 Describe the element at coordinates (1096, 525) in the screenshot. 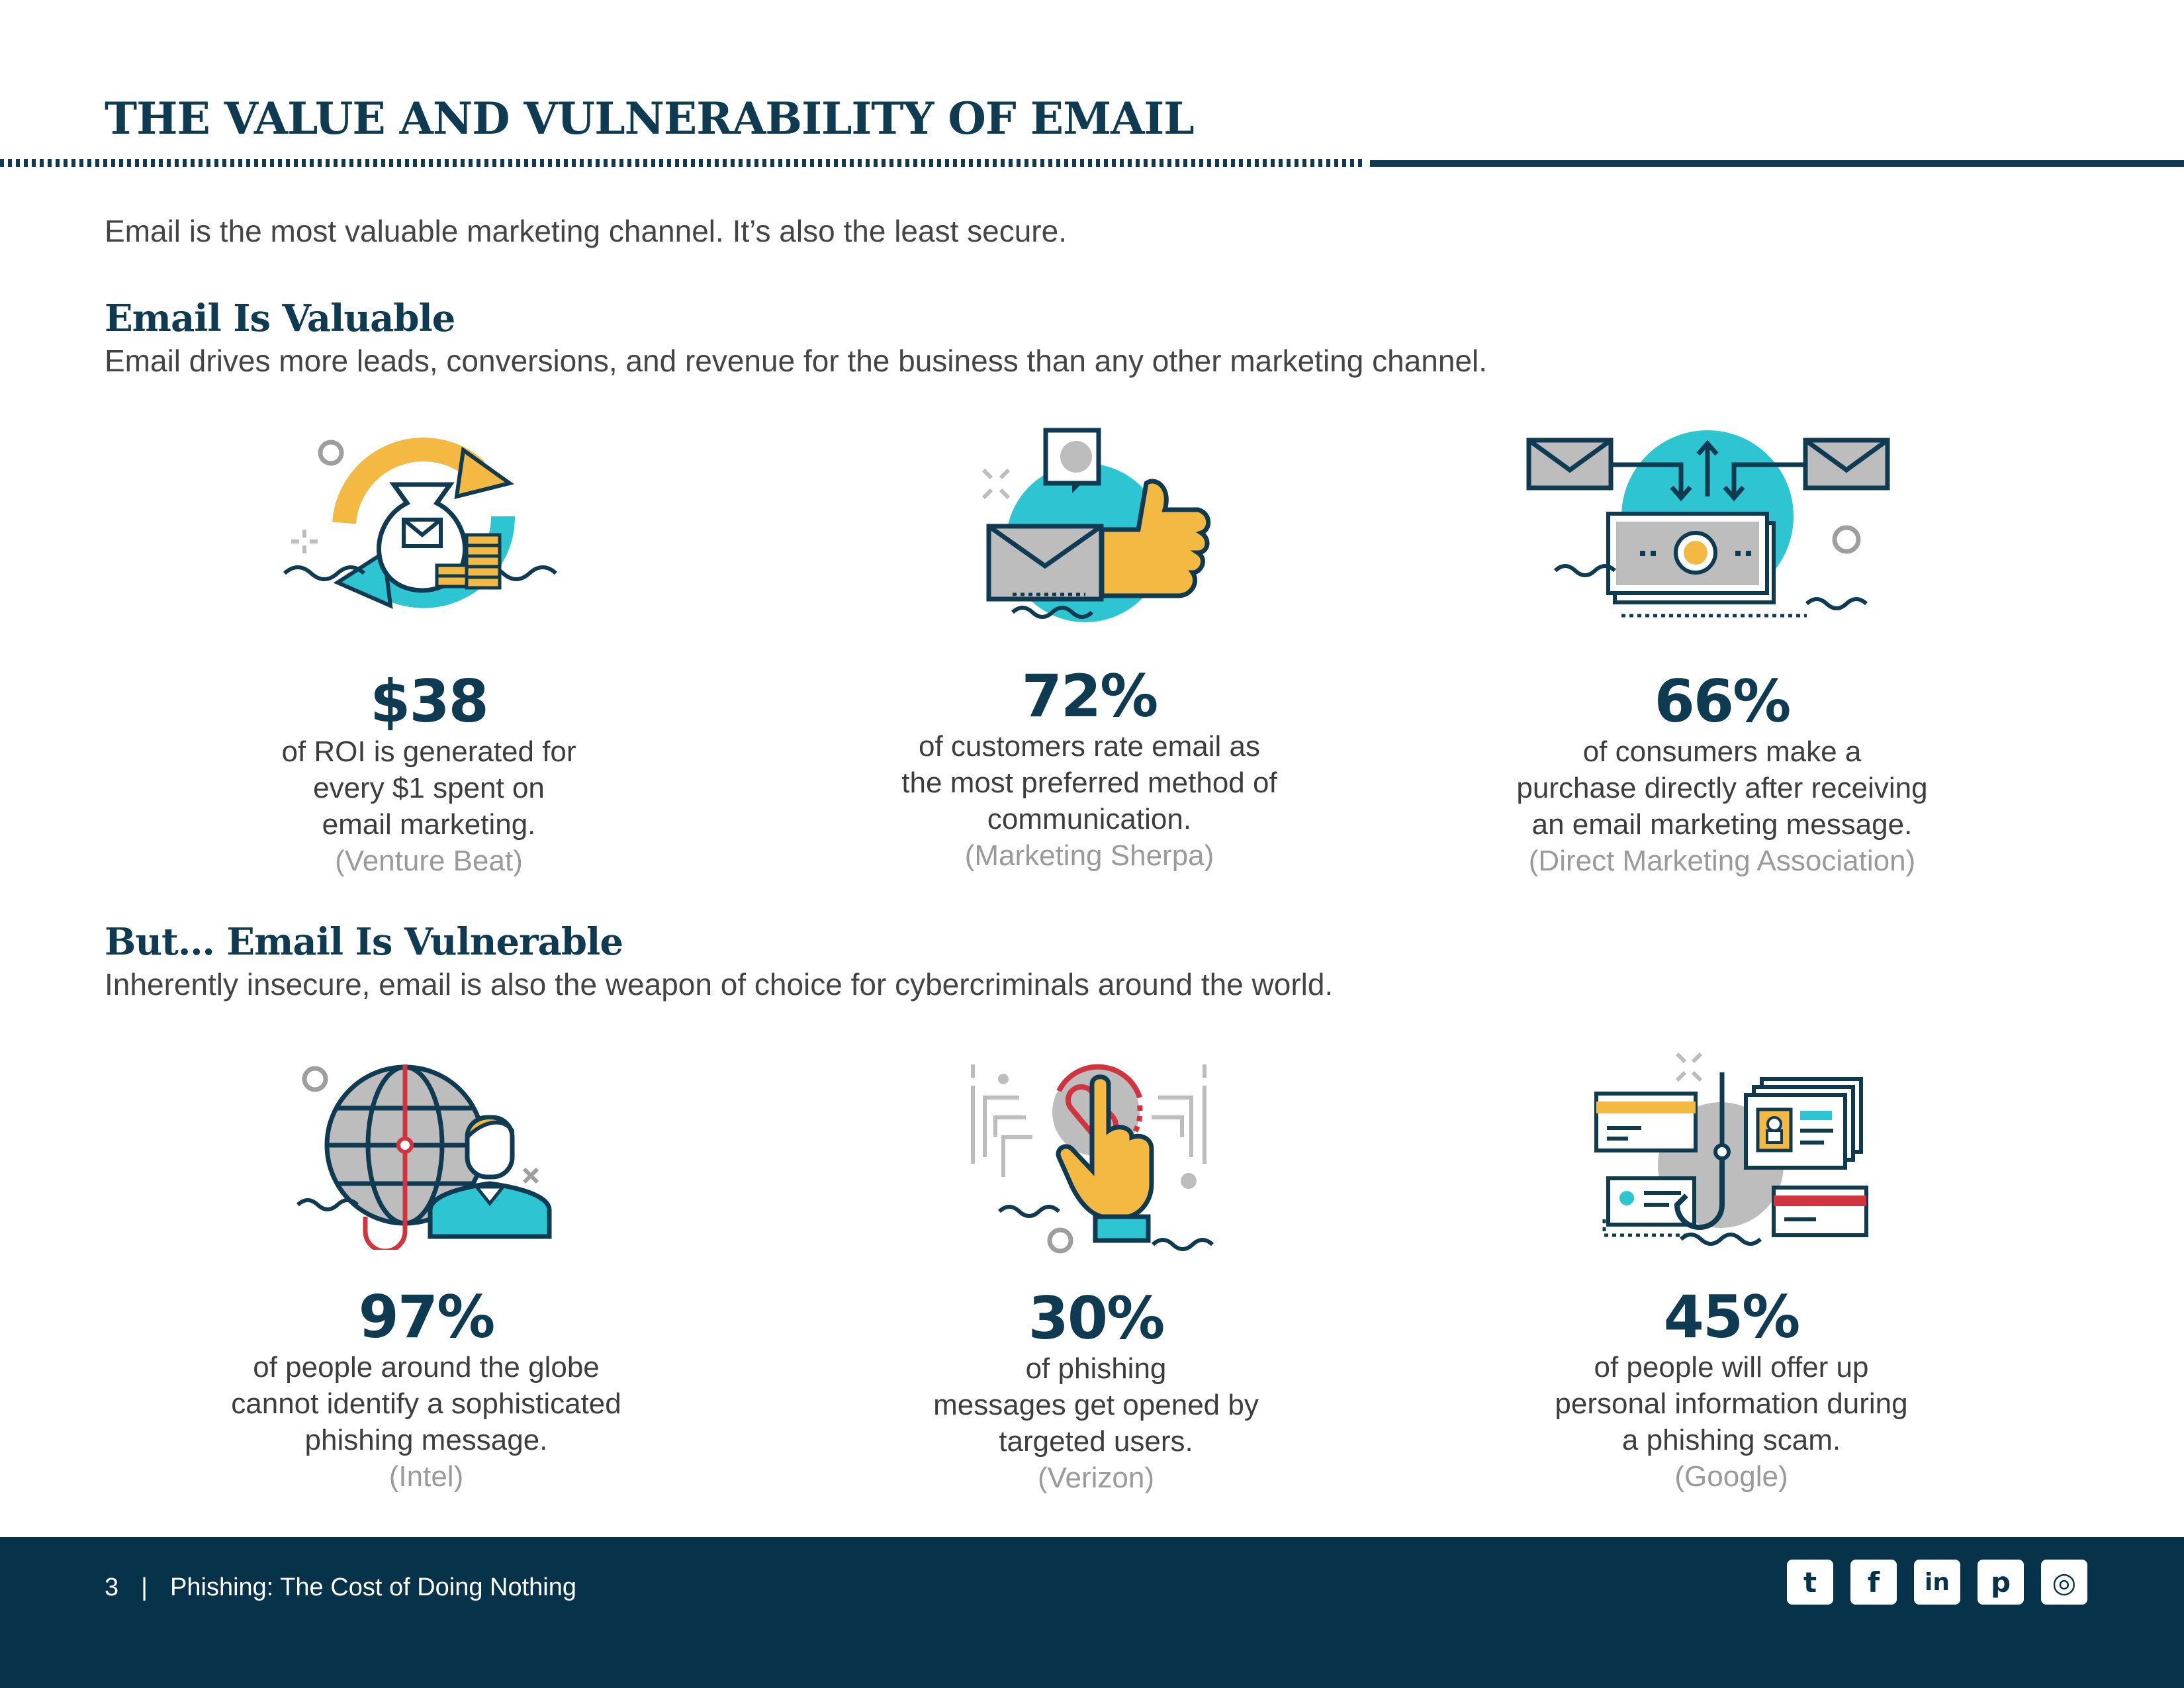

I see `email-thumbs-up-icon` at that location.